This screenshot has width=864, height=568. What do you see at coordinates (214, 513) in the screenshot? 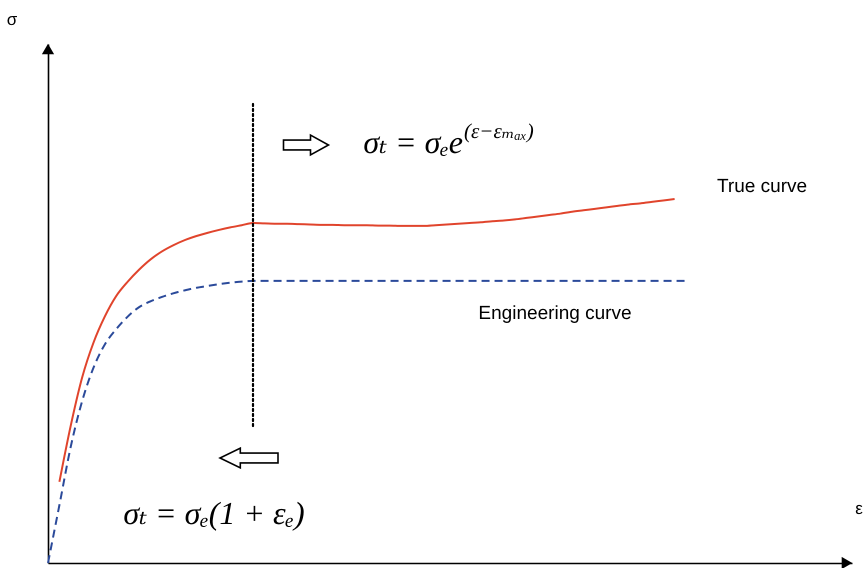
I see `annotation: σₜ = σₑ(1 + εₑ)` at bounding box center [214, 513].